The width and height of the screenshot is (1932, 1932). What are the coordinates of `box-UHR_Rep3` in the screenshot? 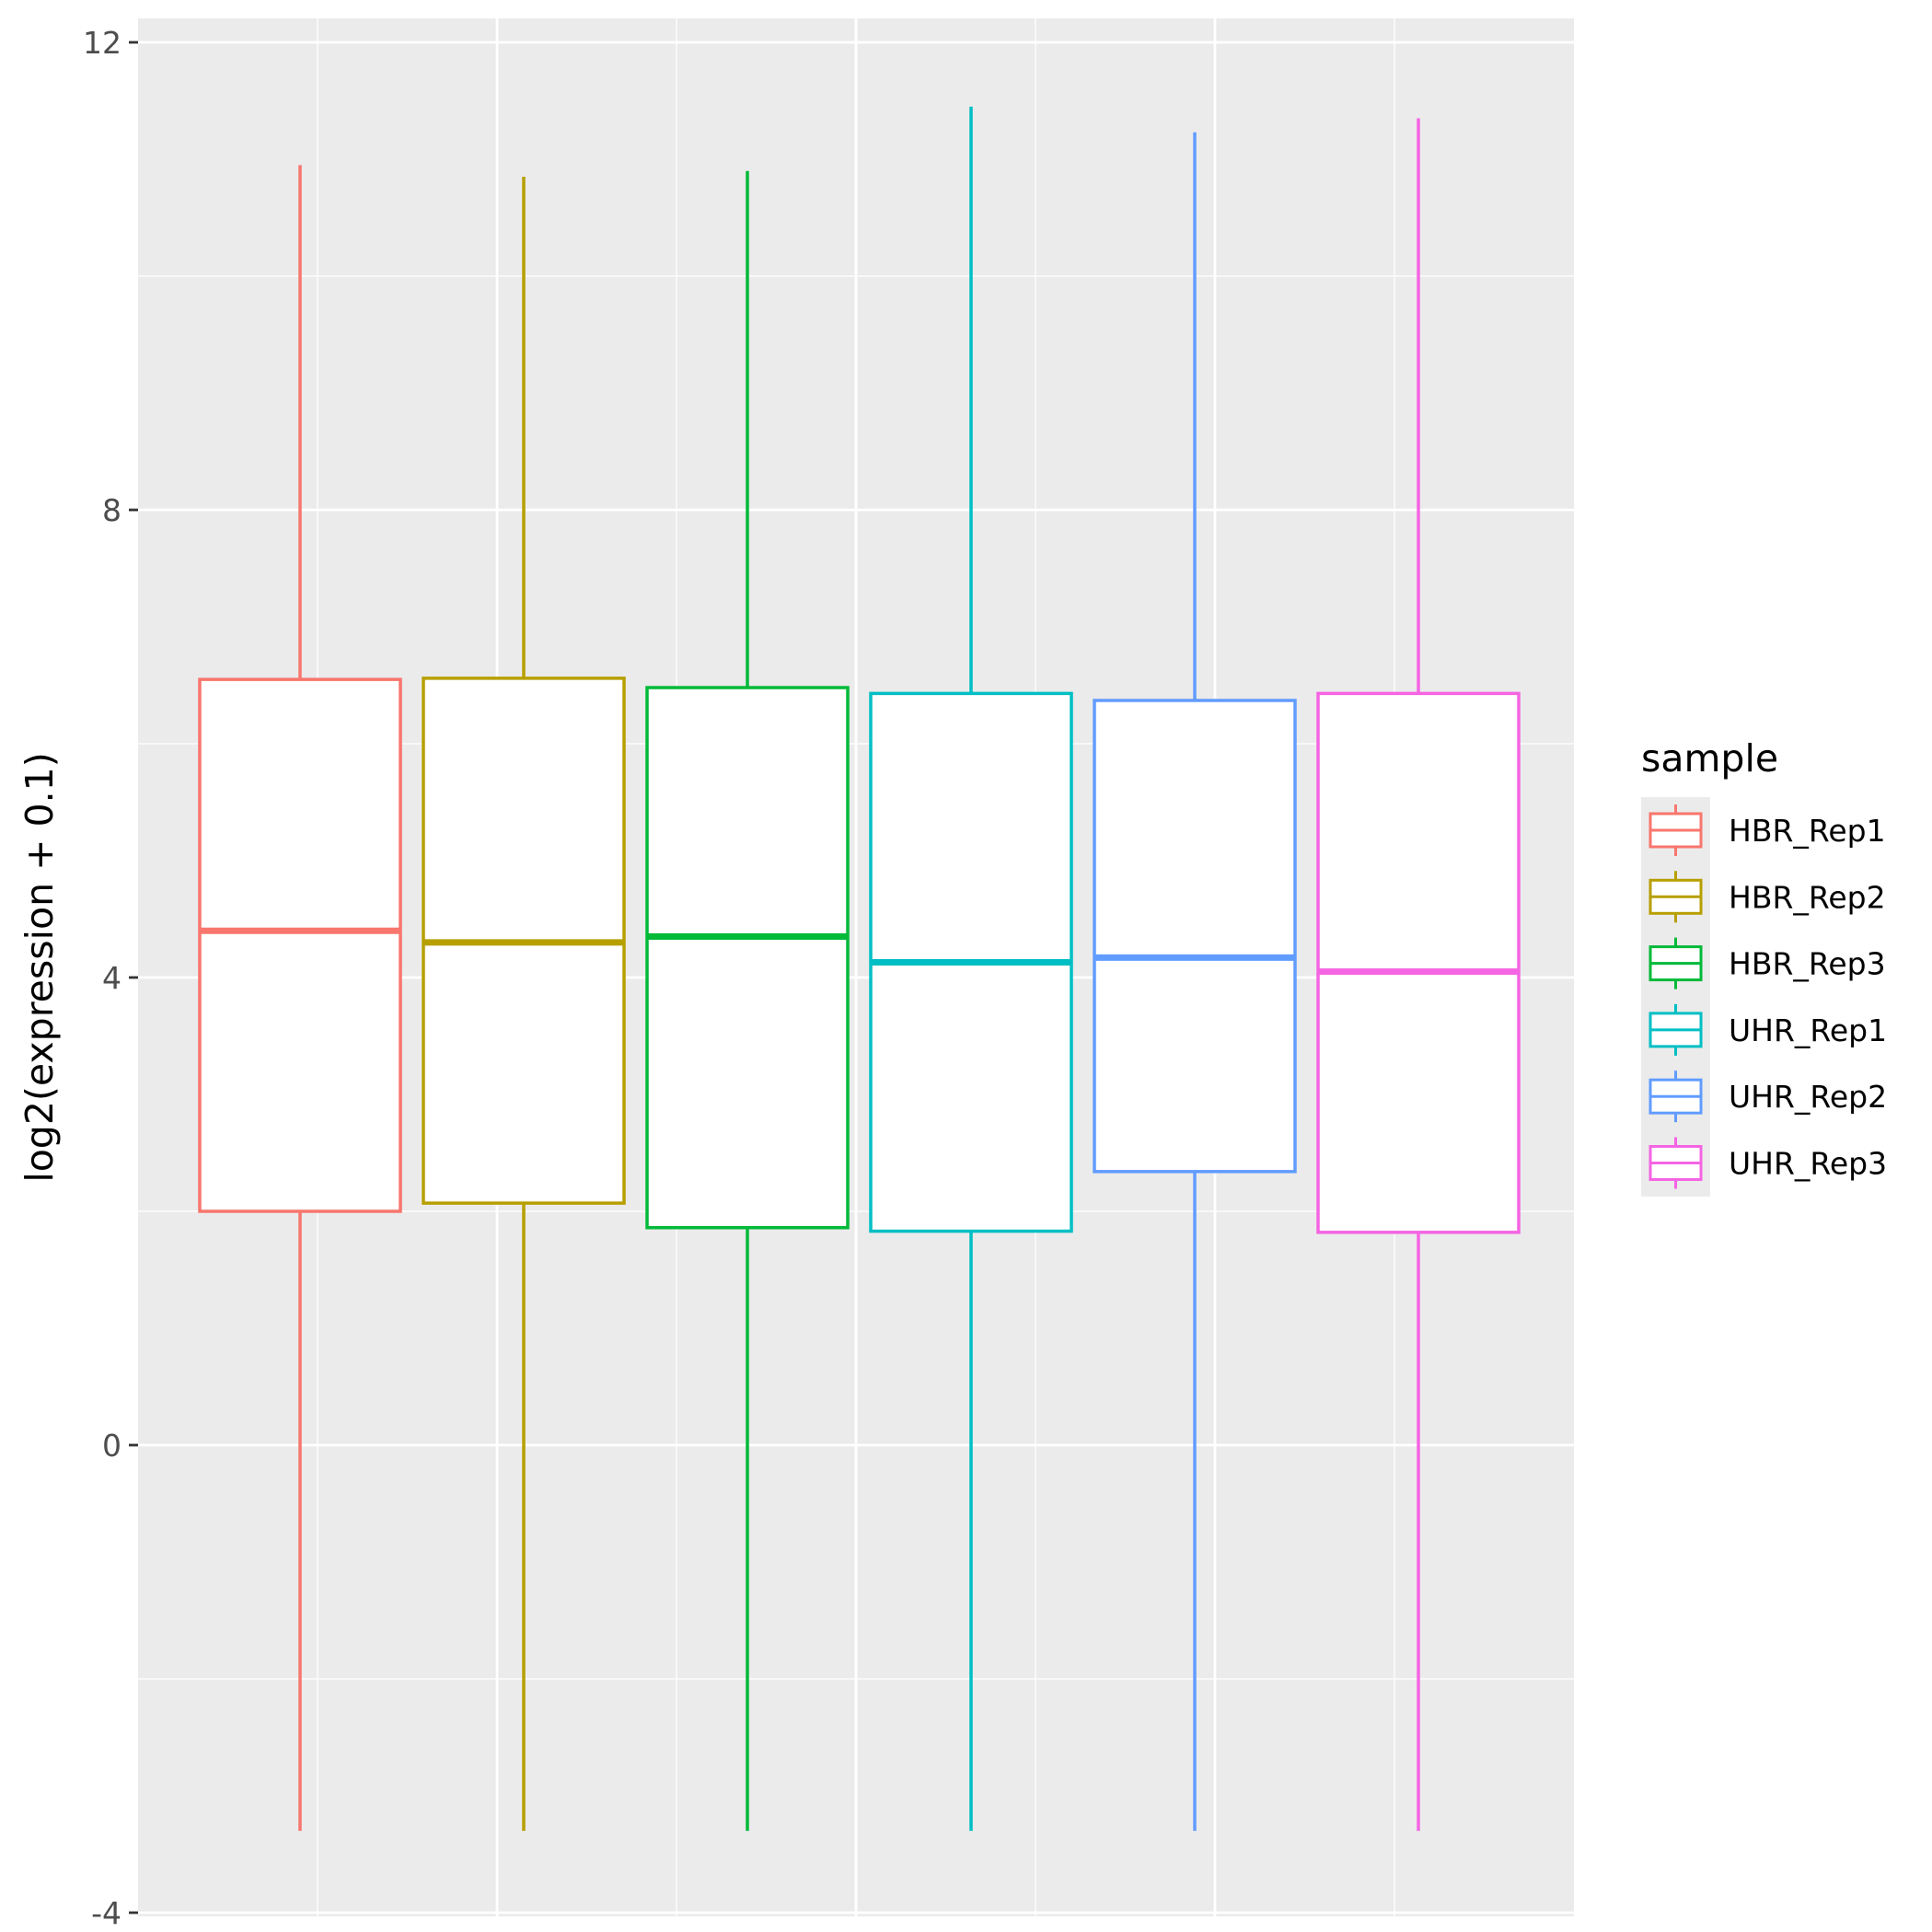 It's located at (1418, 975).